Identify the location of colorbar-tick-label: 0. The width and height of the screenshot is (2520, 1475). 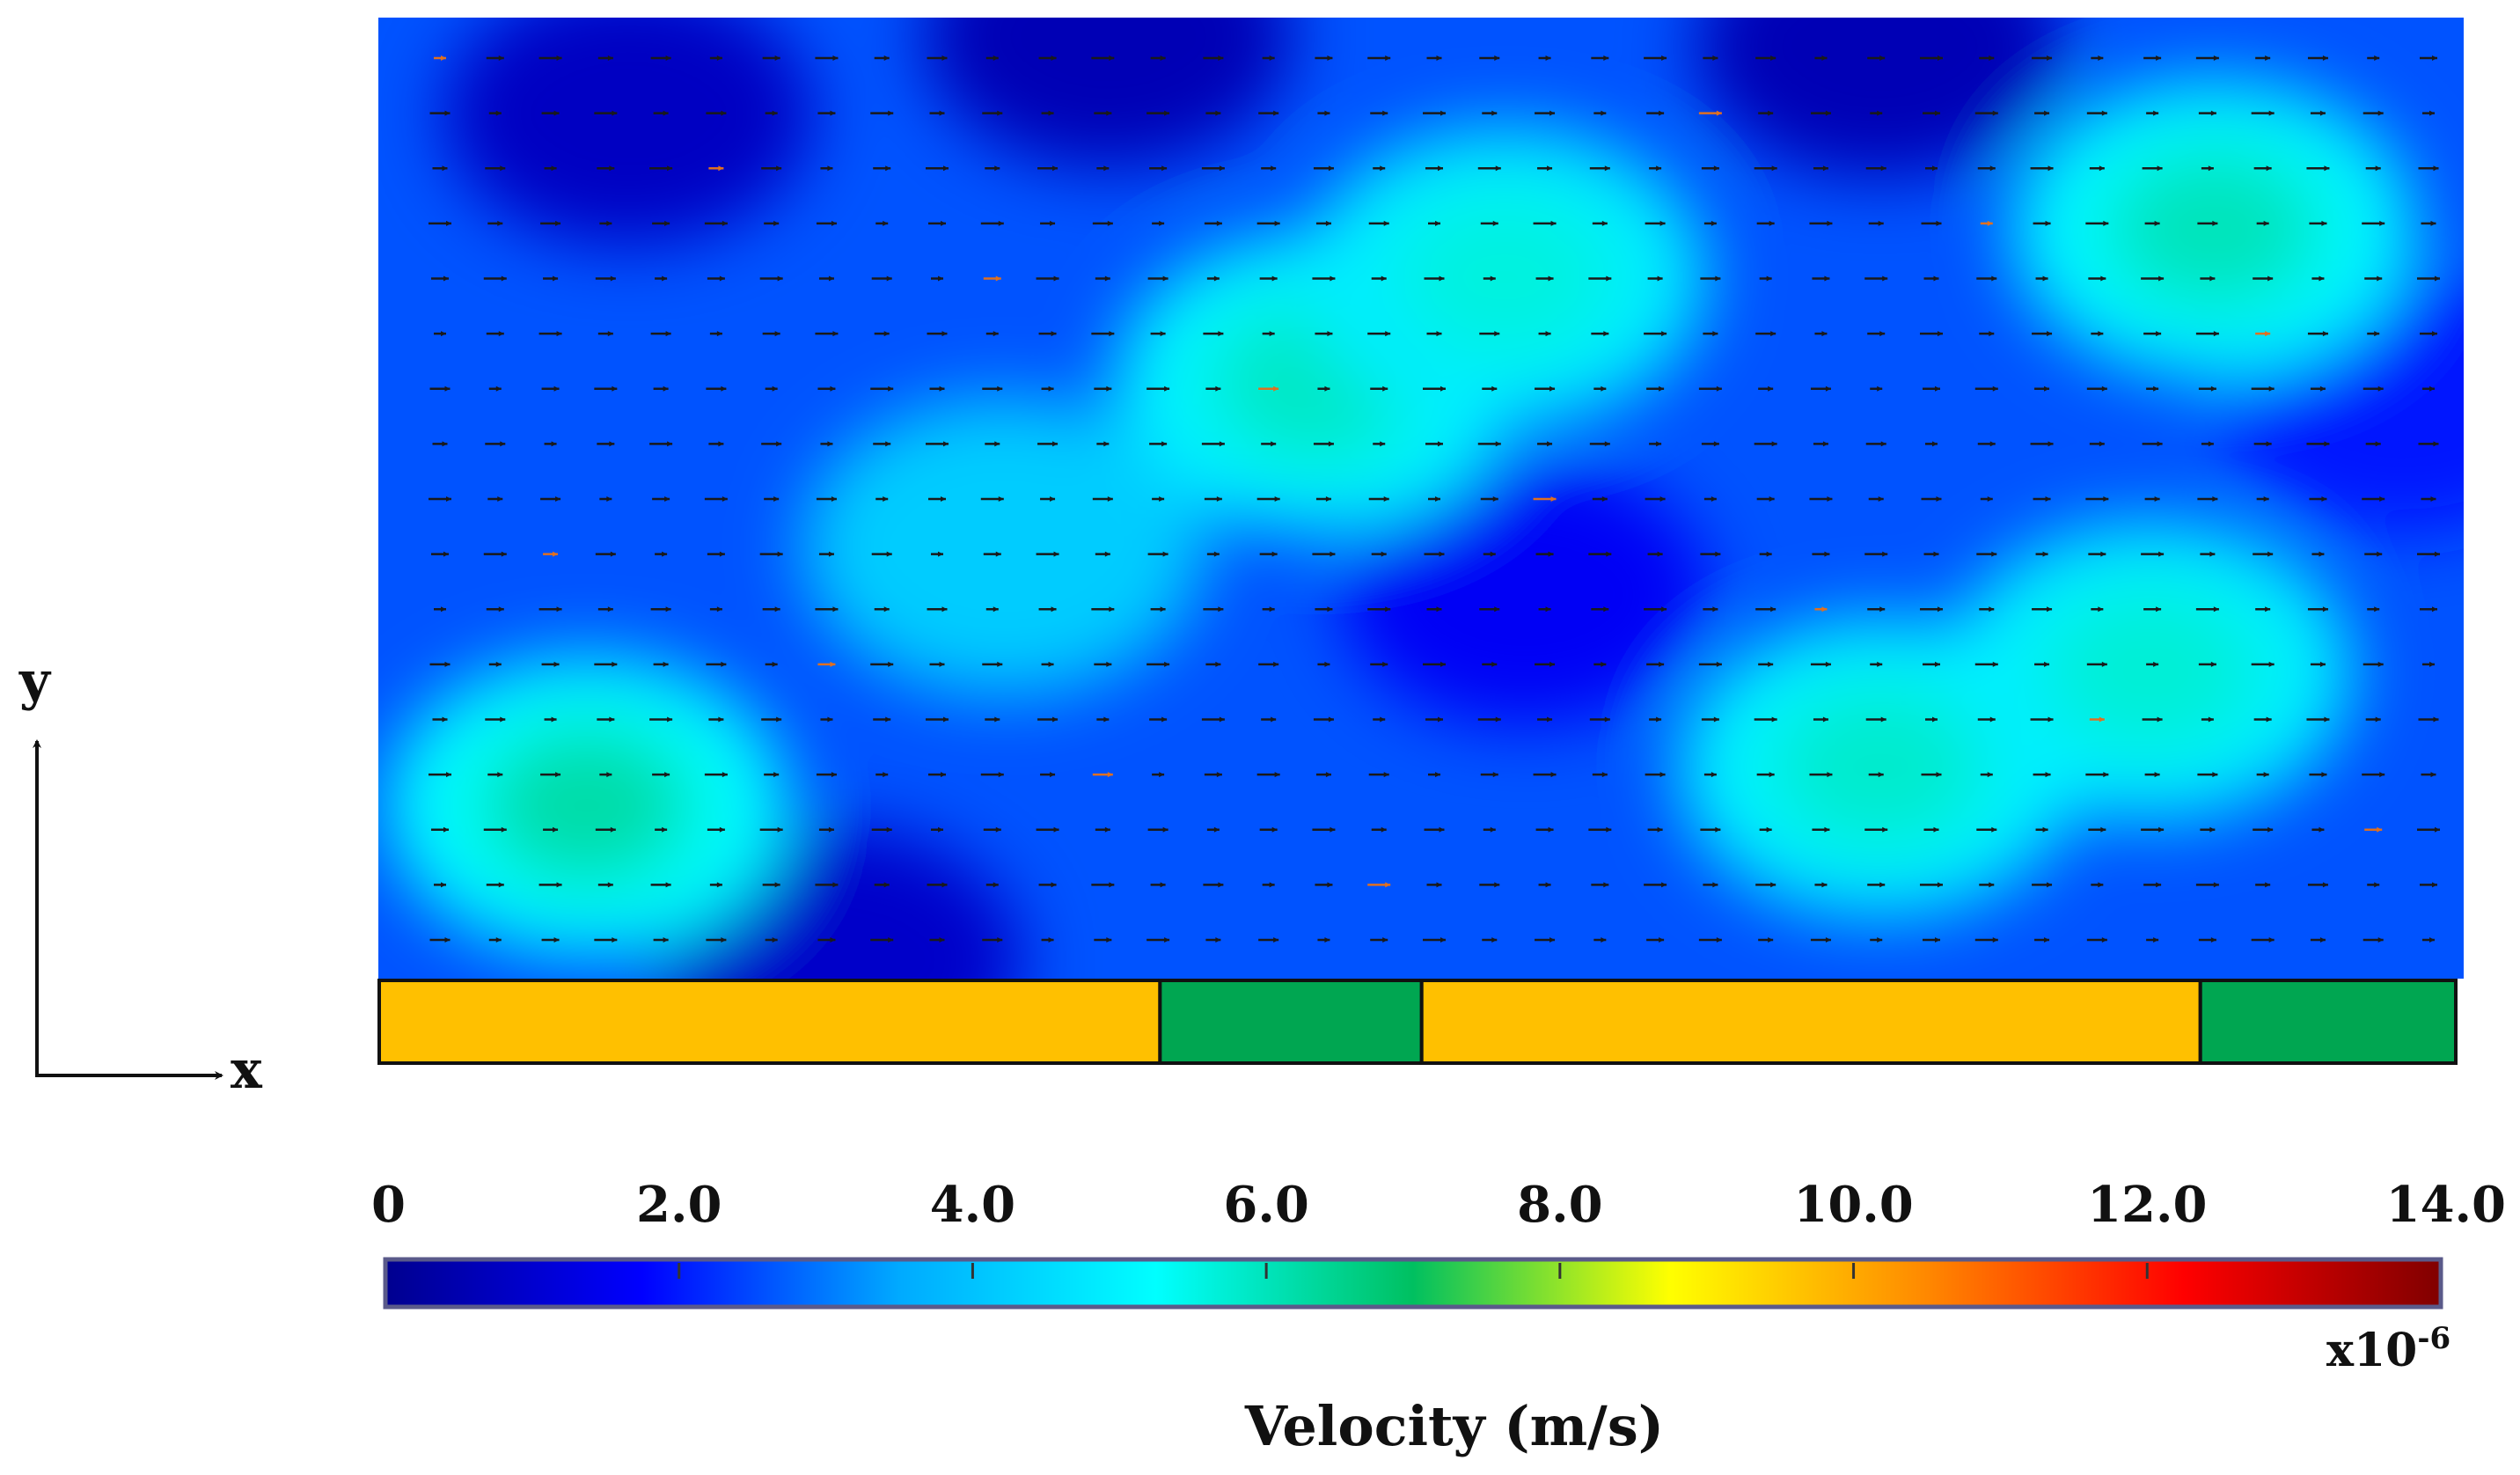
(388, 1205).